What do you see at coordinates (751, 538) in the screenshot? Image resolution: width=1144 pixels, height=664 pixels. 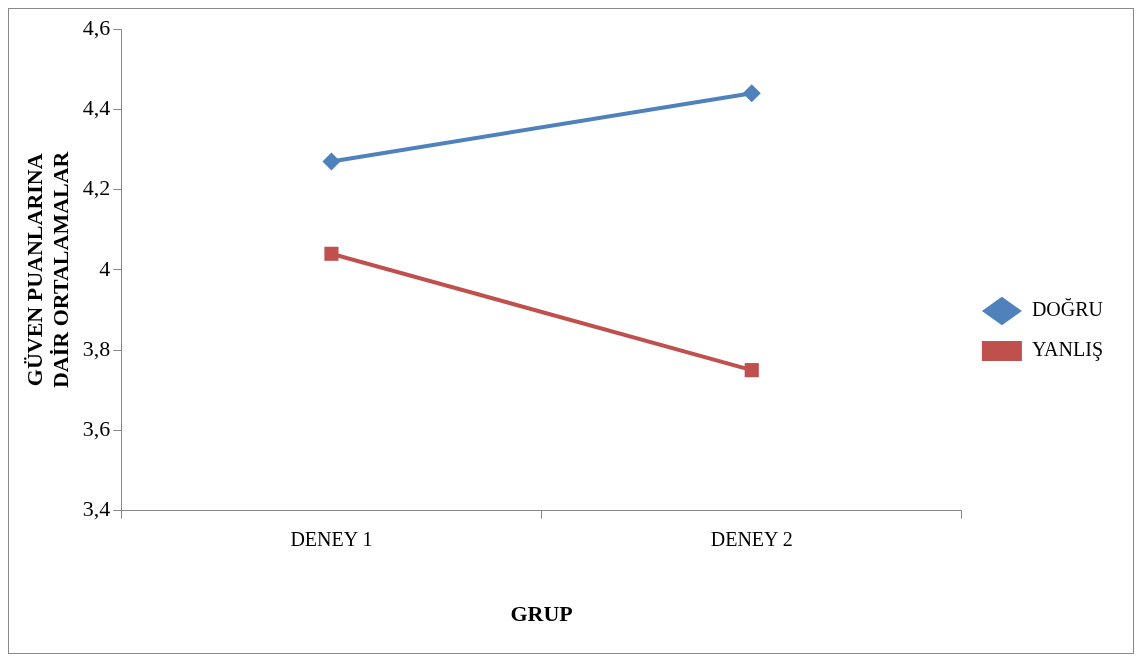 I see `x-tick-label: DENEY 2` at bounding box center [751, 538].